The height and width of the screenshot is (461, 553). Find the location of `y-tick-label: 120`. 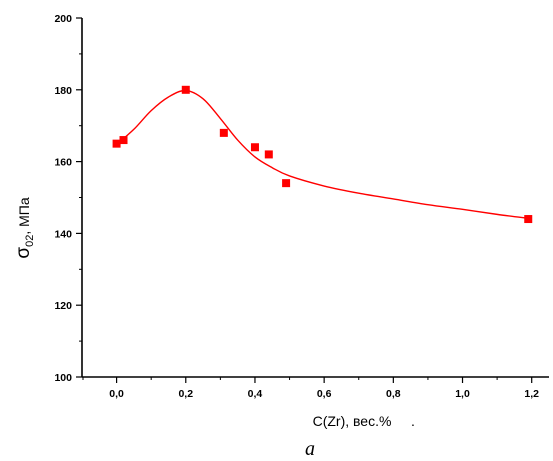

y-tick-label: 120 is located at coordinates (63, 306).